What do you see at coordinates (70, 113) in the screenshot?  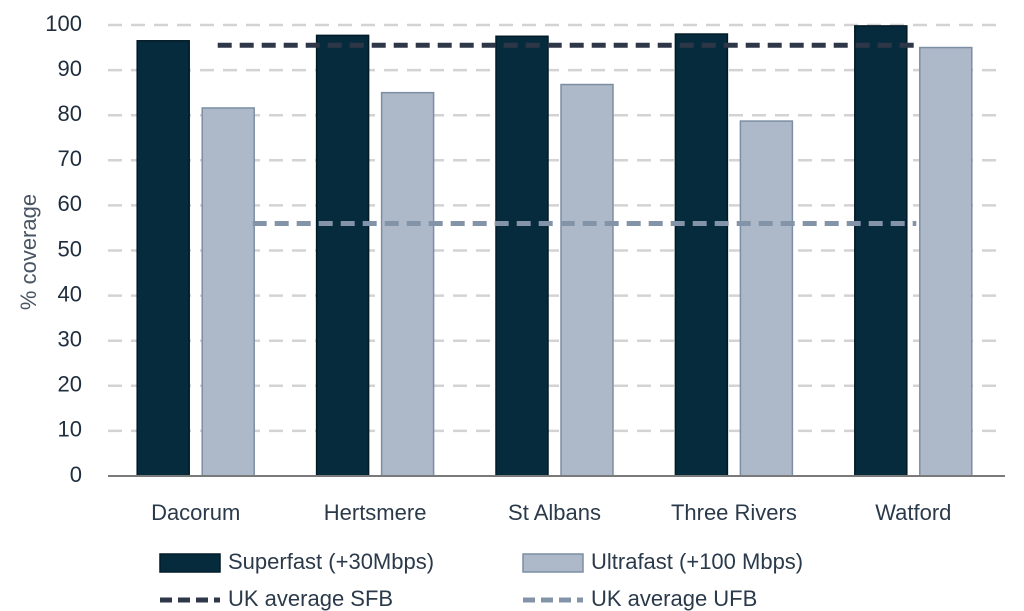 I see `y-tick-label: 80` at bounding box center [70, 113].